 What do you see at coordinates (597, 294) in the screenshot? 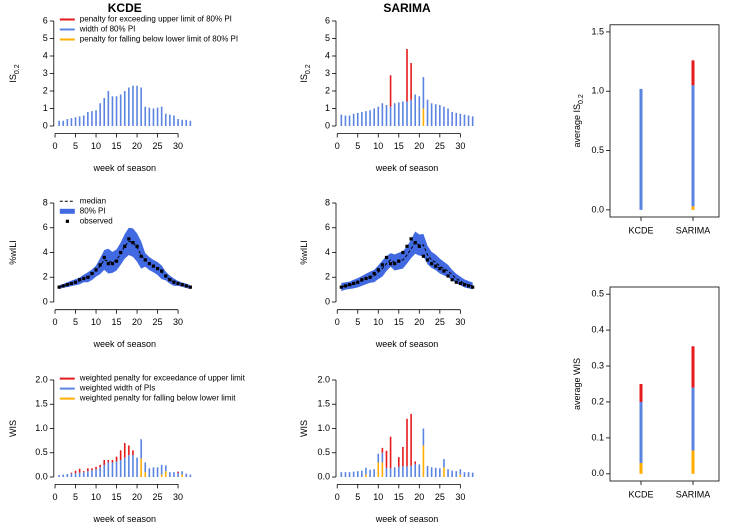
I see `y-tick-label: 0.5` at bounding box center [597, 294].